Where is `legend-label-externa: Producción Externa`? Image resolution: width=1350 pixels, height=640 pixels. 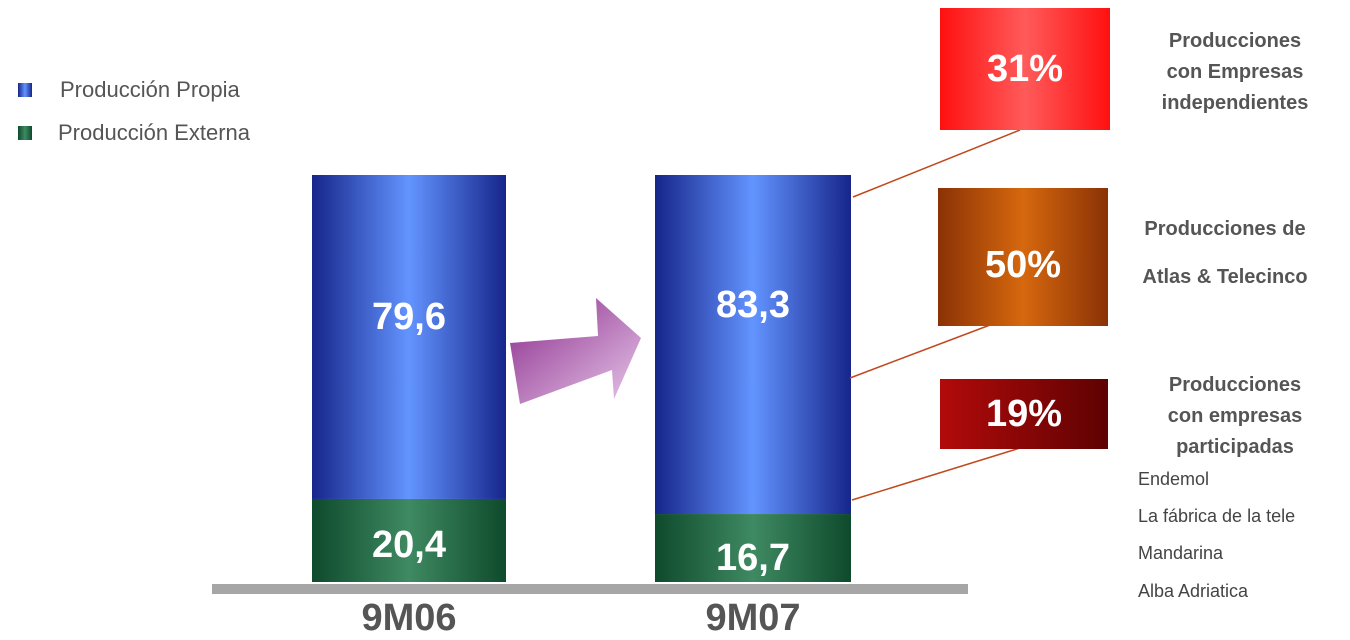
legend-label-externa: Producción Externa is located at coordinates (154, 132).